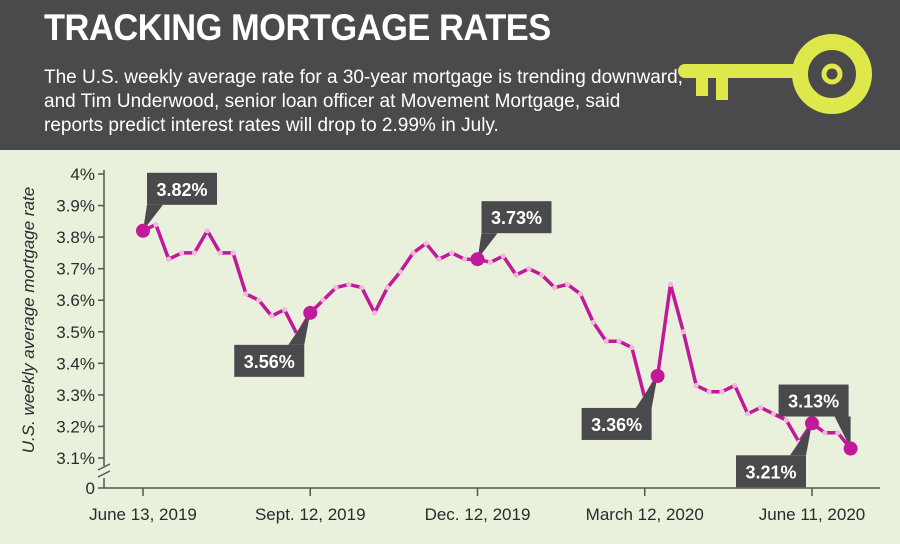 This screenshot has width=900, height=544. I want to click on y-tick-label: 3.1%, so click(75, 458).